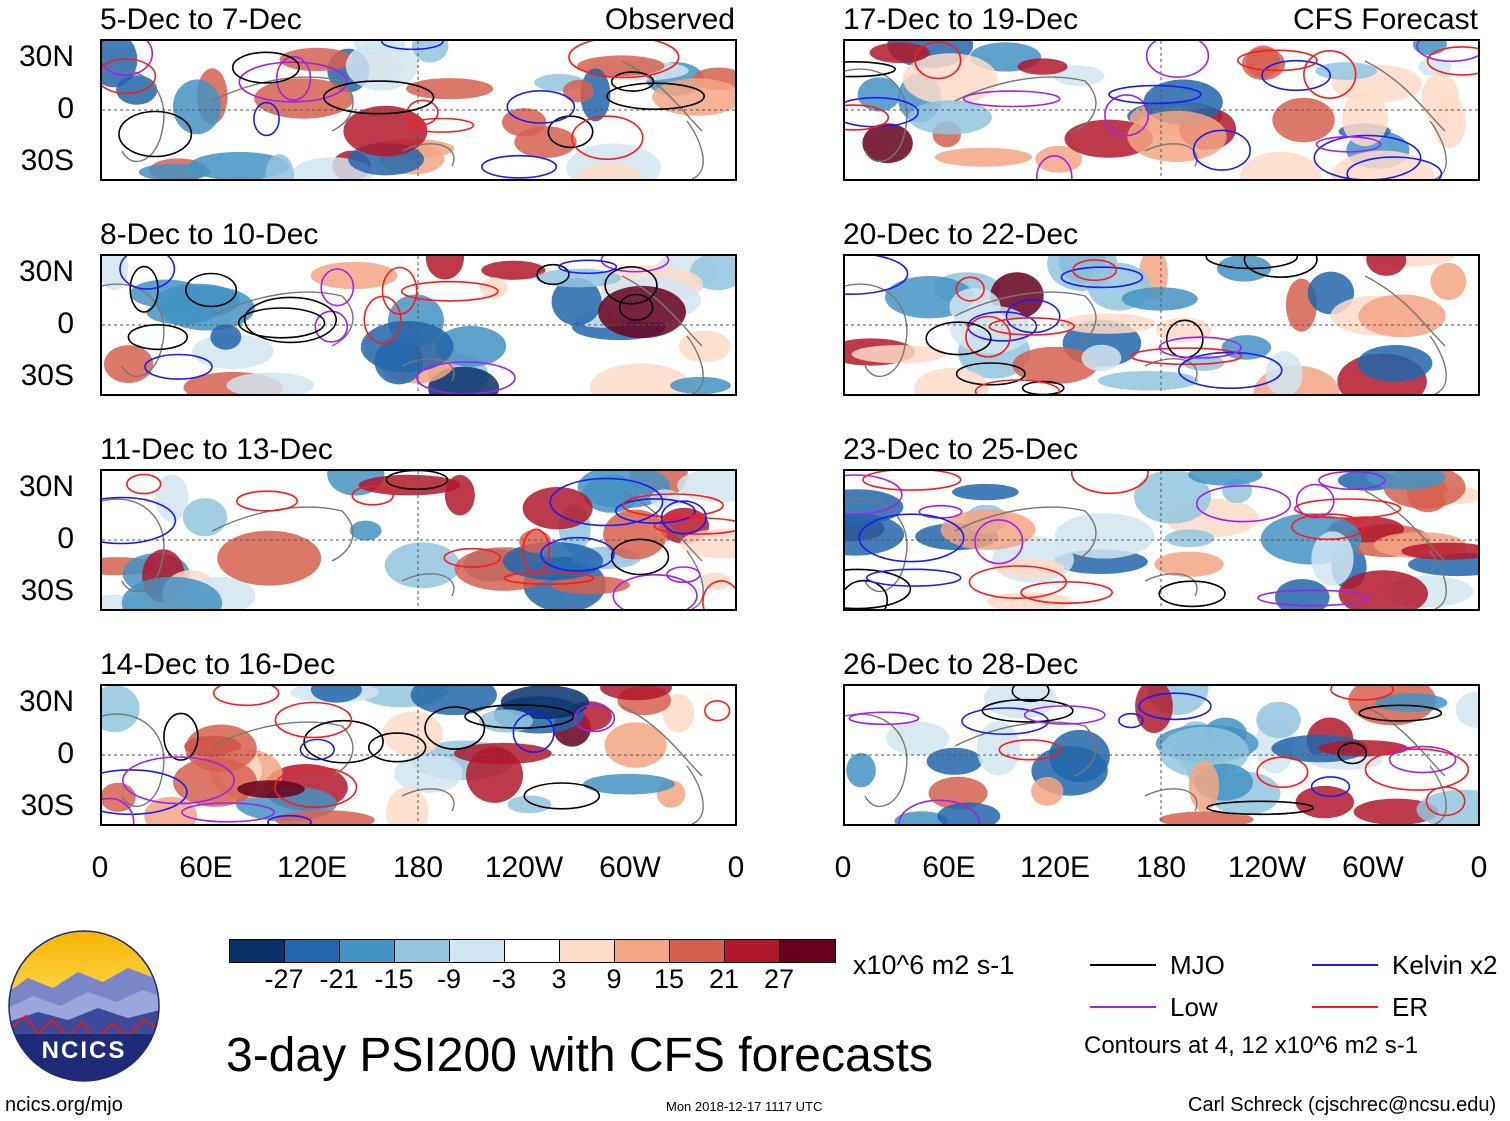 This screenshot has width=1510, height=1121. Describe the element at coordinates (216, 449) in the screenshot. I see `panel-title-left-3: 11-Dec to 13-Dec` at that location.